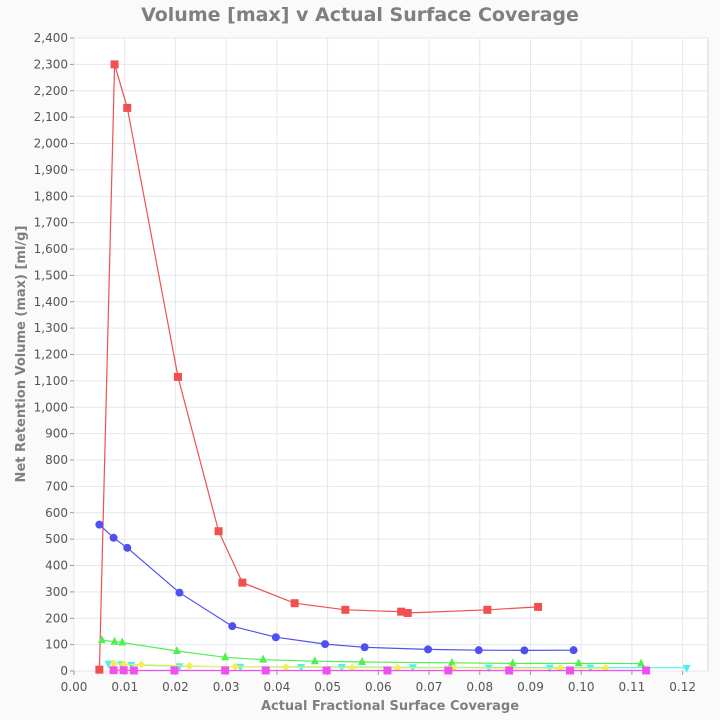  I want to click on y-tick-label: 1,200, so click(51, 355).